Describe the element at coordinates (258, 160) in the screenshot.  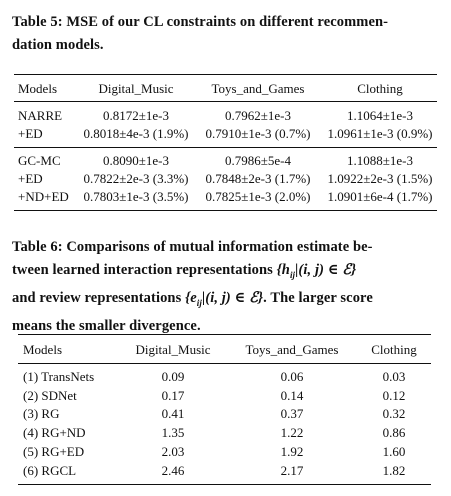
I see `table-cell: 0.7986±5e-4` at that location.